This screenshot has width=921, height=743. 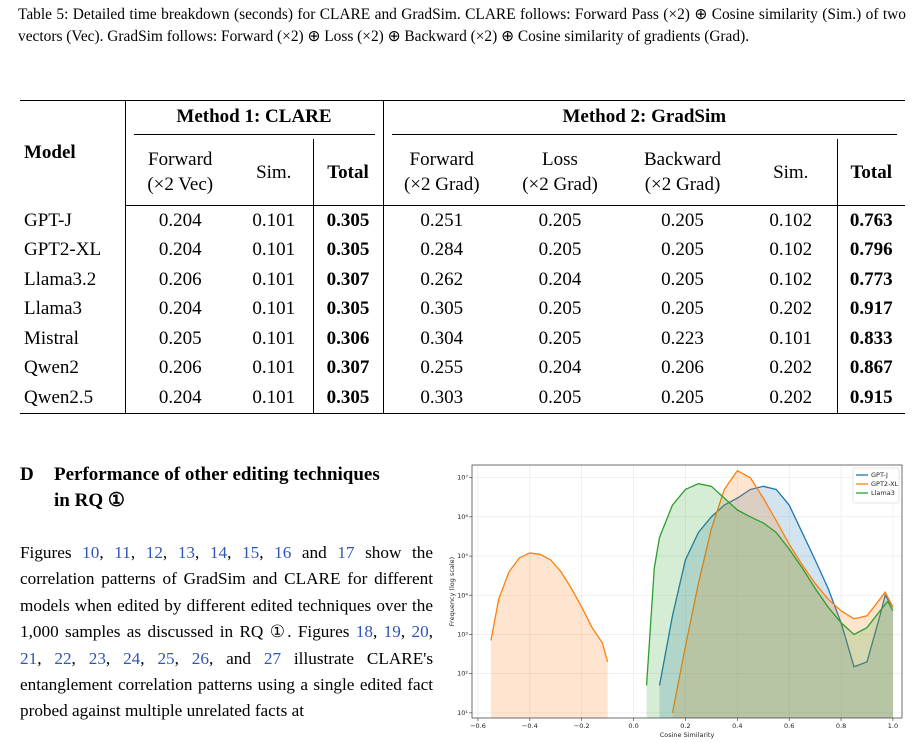 What do you see at coordinates (51, 552) in the screenshot?
I see `text: Figures` at bounding box center [51, 552].